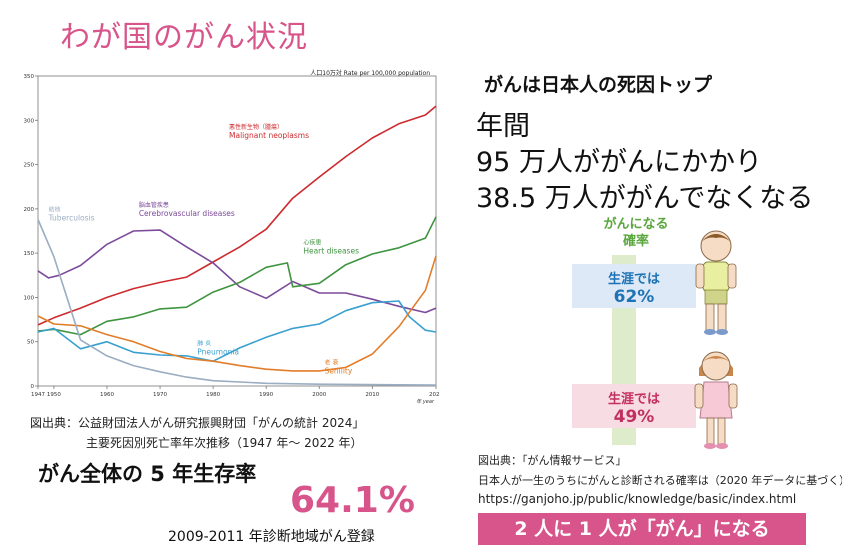  What do you see at coordinates (29, 166) in the screenshot?
I see `y-tick-label: 250` at bounding box center [29, 166].